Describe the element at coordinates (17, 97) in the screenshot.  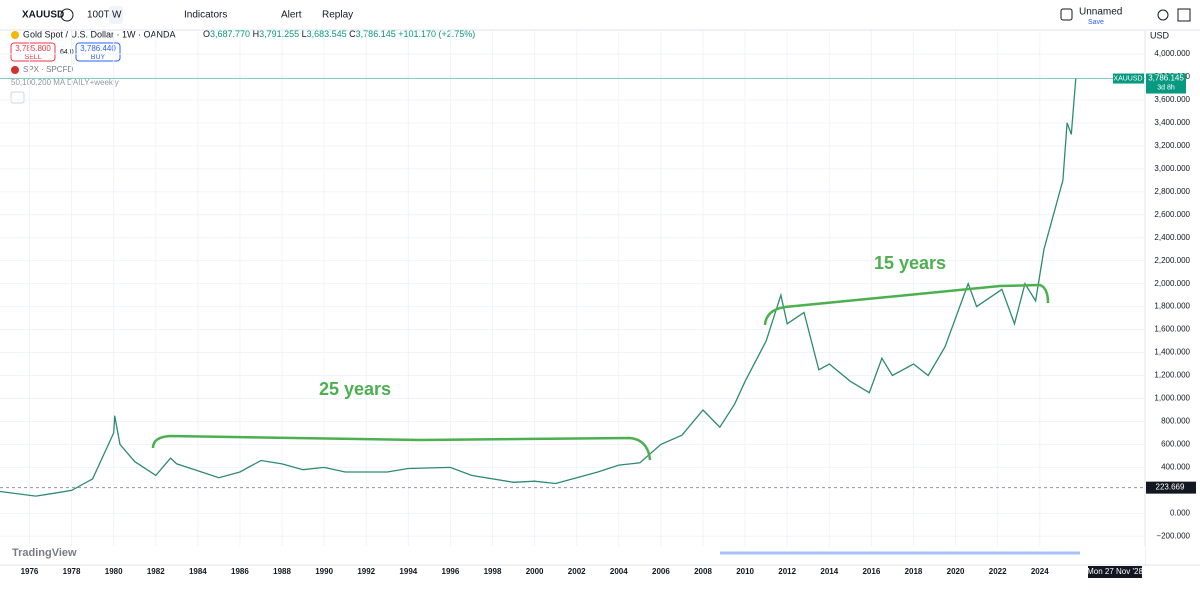
I see `collapse-legend` at that location.